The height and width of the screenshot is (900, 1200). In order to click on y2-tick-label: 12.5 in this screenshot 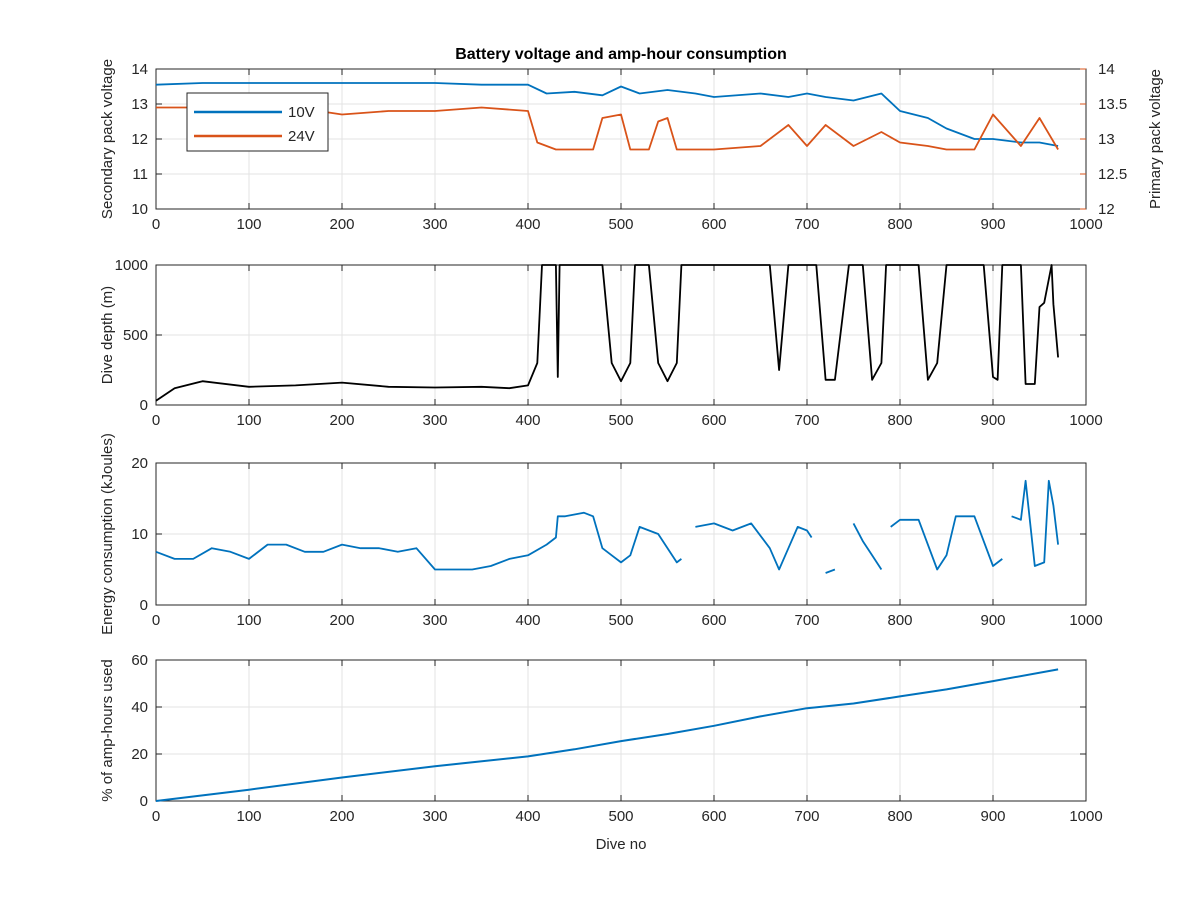, I will do `click(1112, 174)`.